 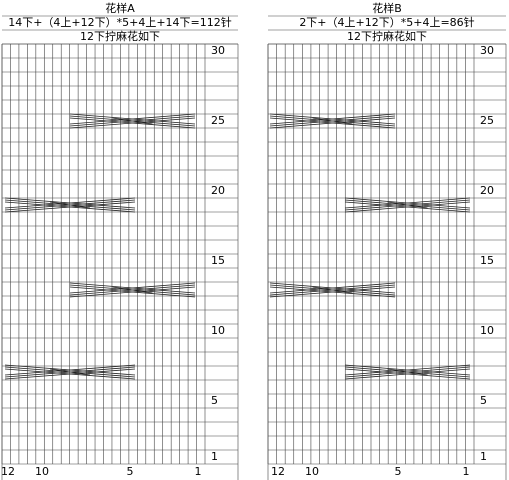 I want to click on panel-title: 花样B, so click(x=387, y=8).